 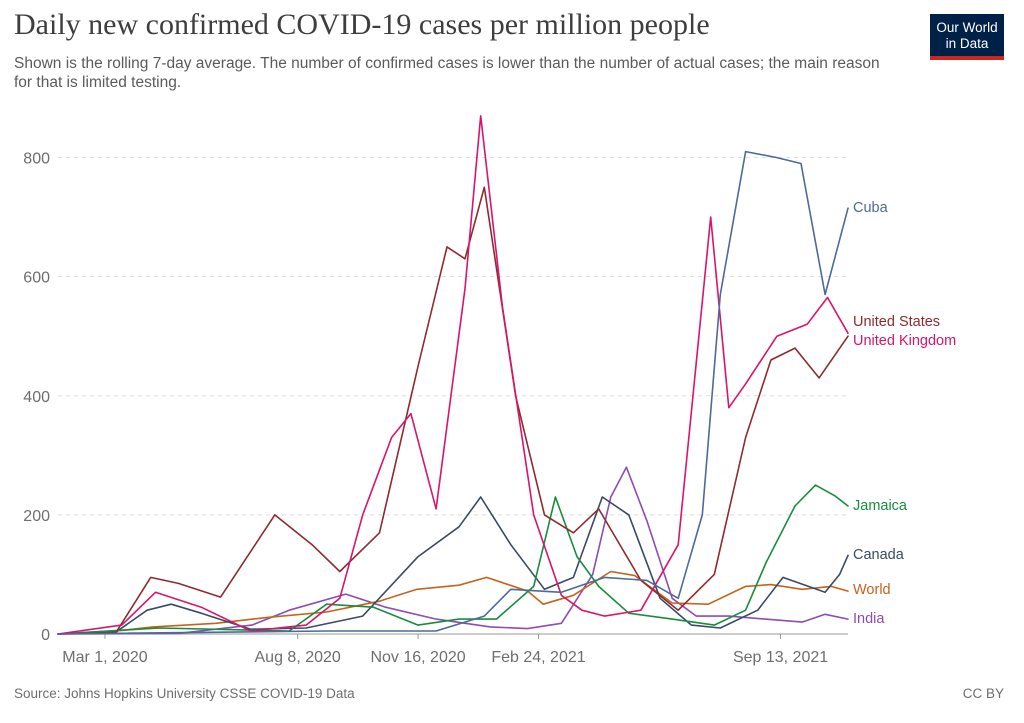 What do you see at coordinates (869, 619) in the screenshot?
I see `series-label-india: India` at bounding box center [869, 619].